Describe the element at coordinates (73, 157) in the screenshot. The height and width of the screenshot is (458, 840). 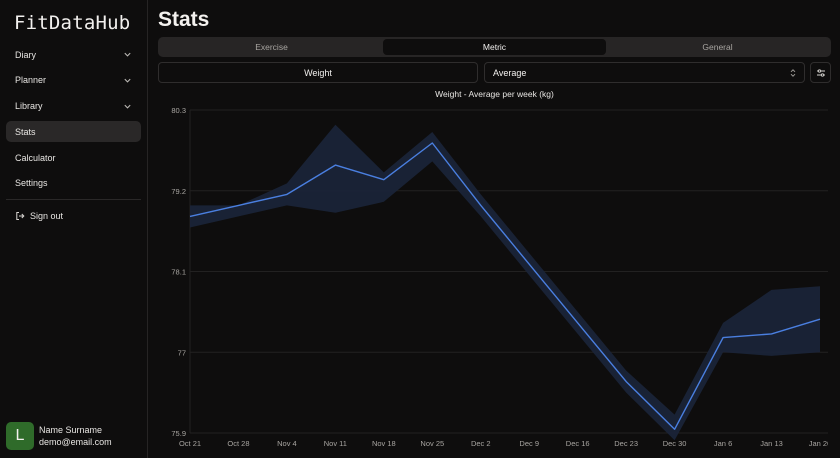
I see `sidebar-item-calculator: Calculator` at that location.